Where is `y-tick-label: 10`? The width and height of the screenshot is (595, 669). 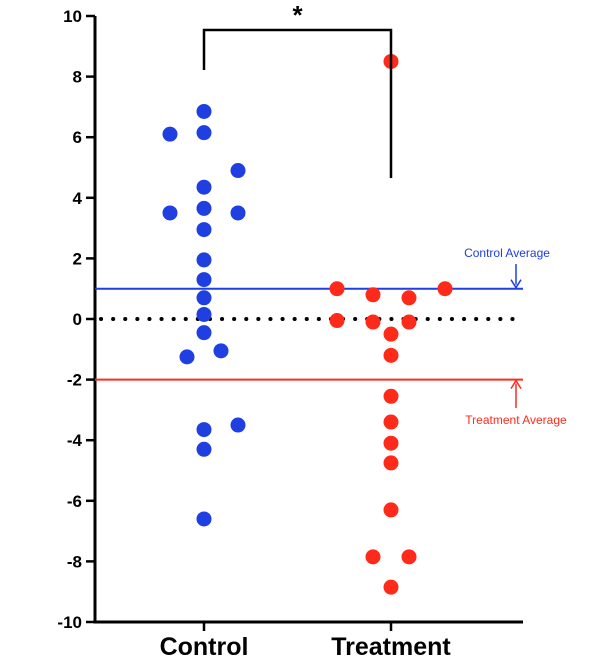
y-tick-label: 10 is located at coordinates (72, 16).